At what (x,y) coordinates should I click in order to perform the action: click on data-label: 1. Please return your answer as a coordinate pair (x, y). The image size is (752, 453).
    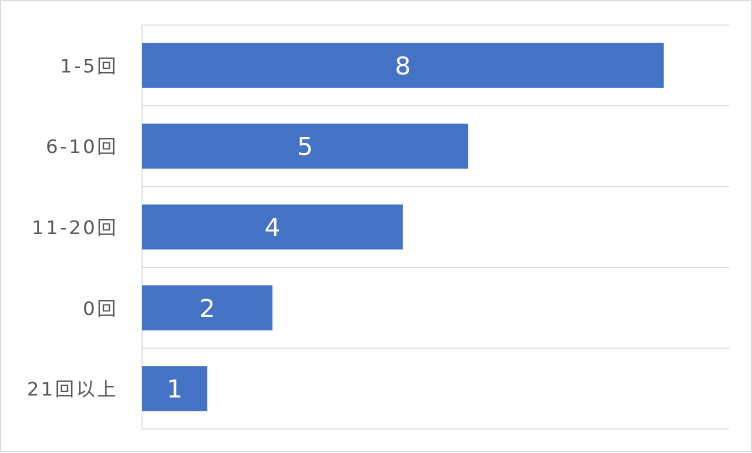
    Looking at the image, I should click on (175, 389).